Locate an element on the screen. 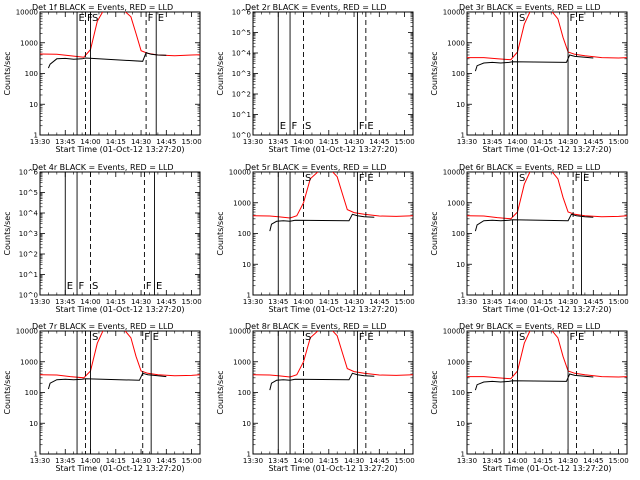 The height and width of the screenshot is (480, 640). panel-title: Det 6r BLACK = Events, RED = LLD is located at coordinates (530, 167).